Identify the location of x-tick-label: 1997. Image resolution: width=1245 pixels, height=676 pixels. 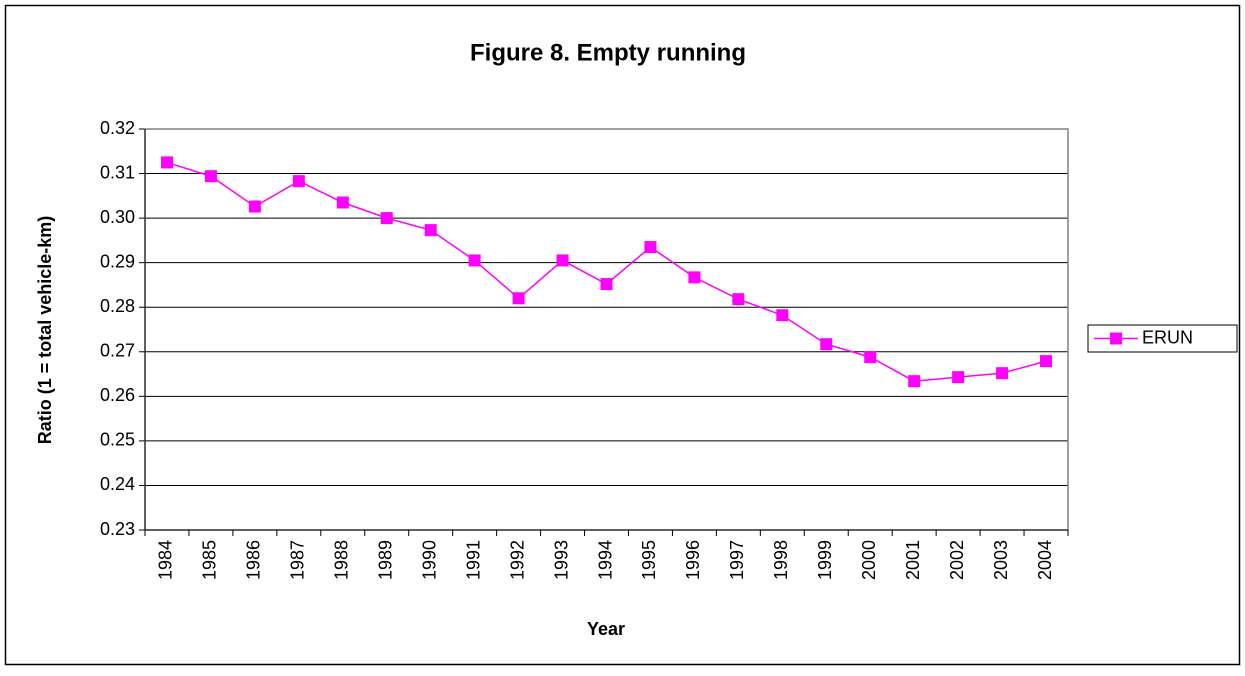
(737, 560).